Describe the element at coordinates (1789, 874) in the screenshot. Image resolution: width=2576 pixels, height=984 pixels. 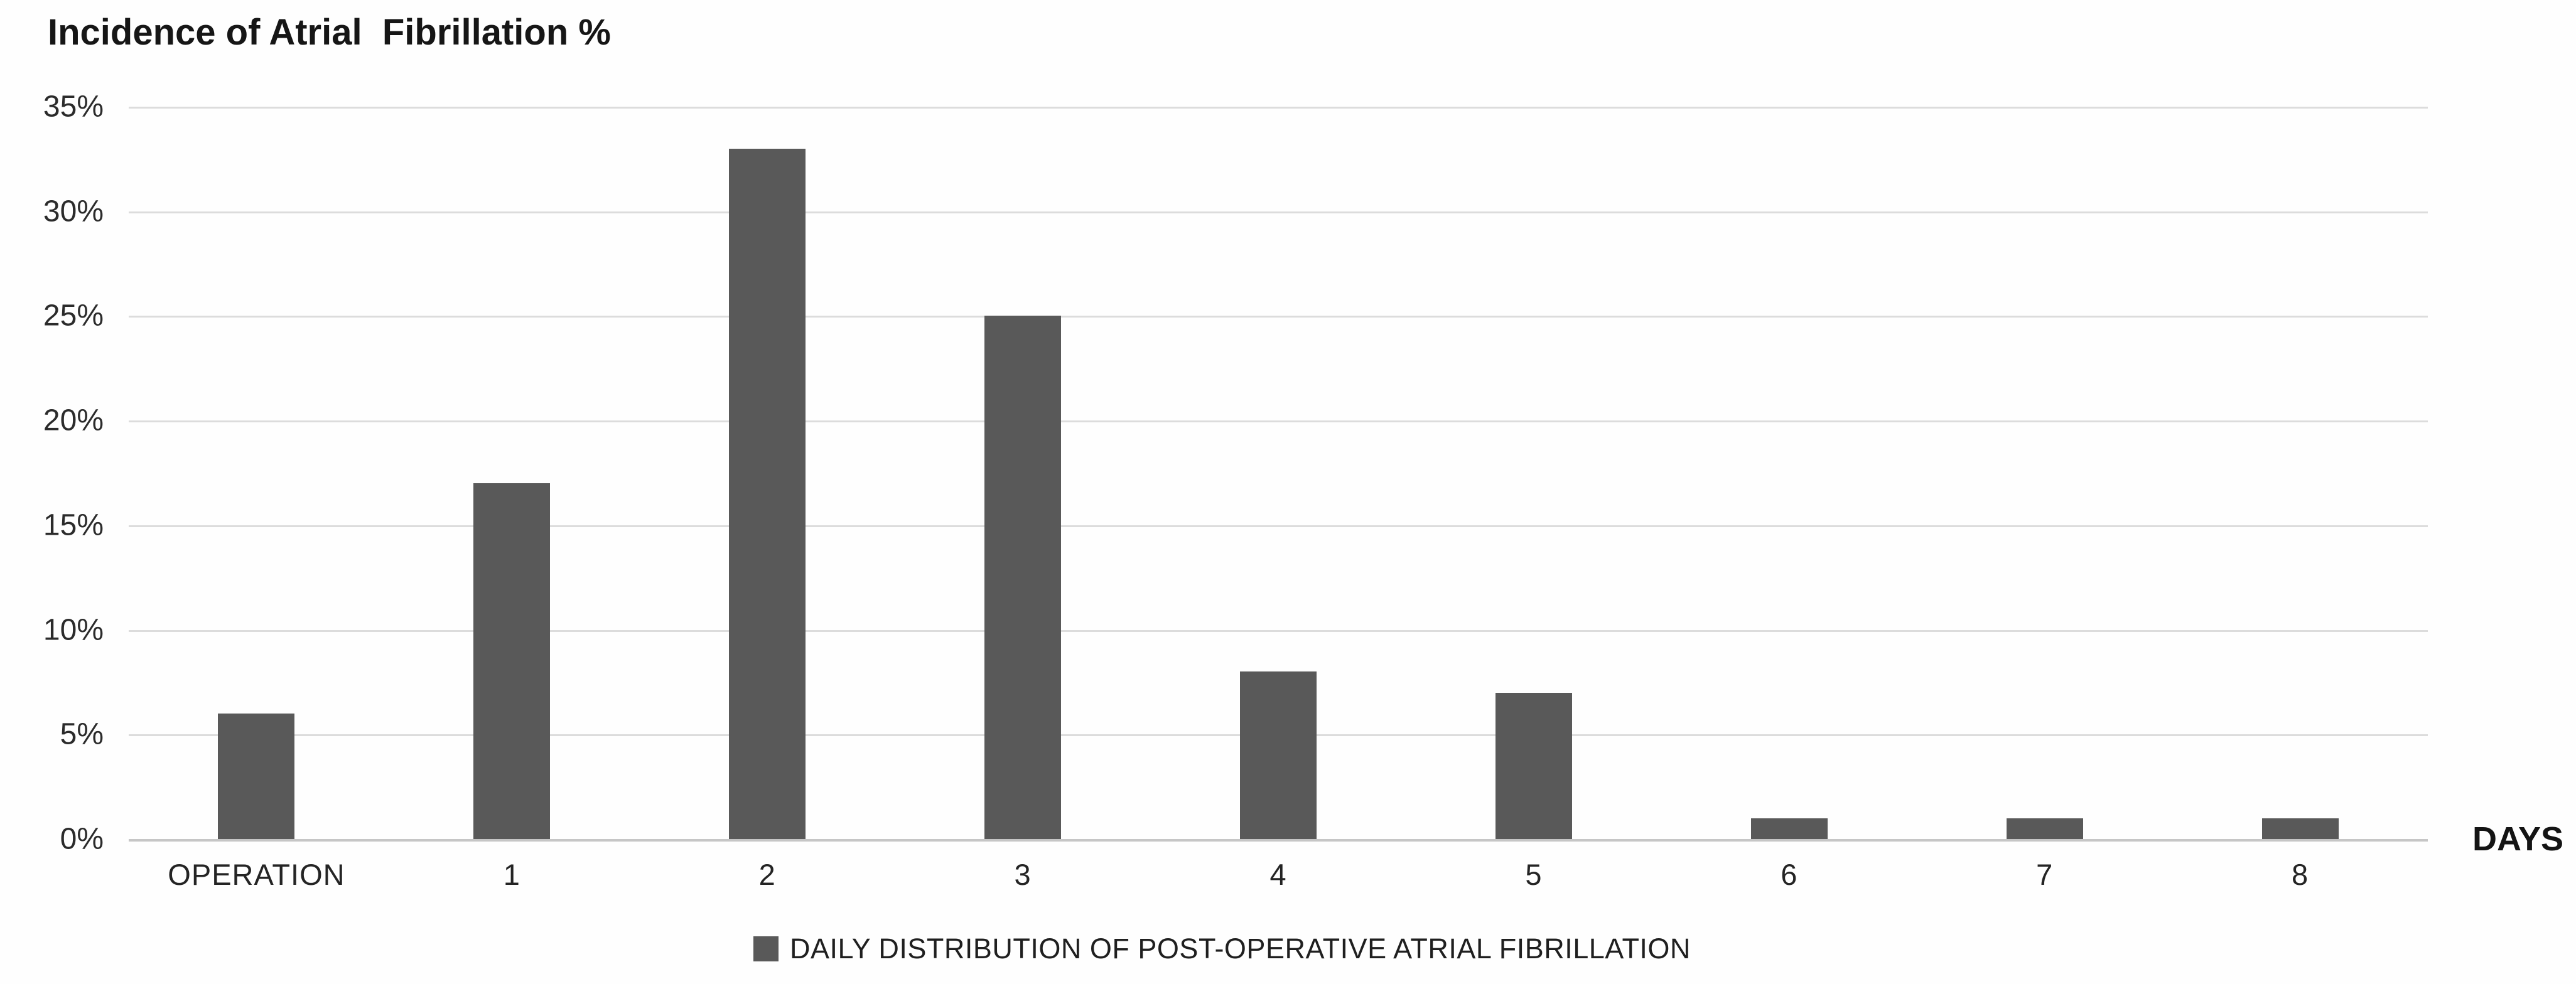
I see `x-tick-label: 6` at that location.